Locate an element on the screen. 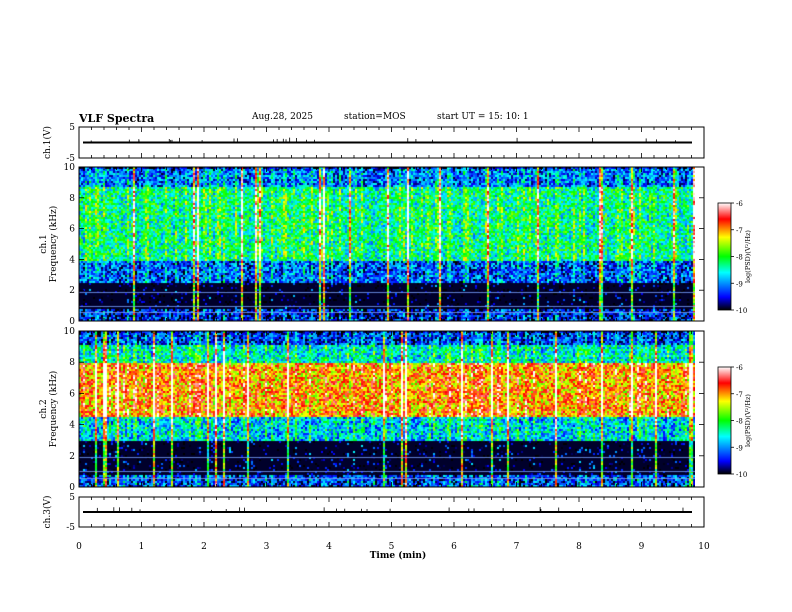 The image size is (792, 612). x-tick-label: 9 is located at coordinates (642, 547).